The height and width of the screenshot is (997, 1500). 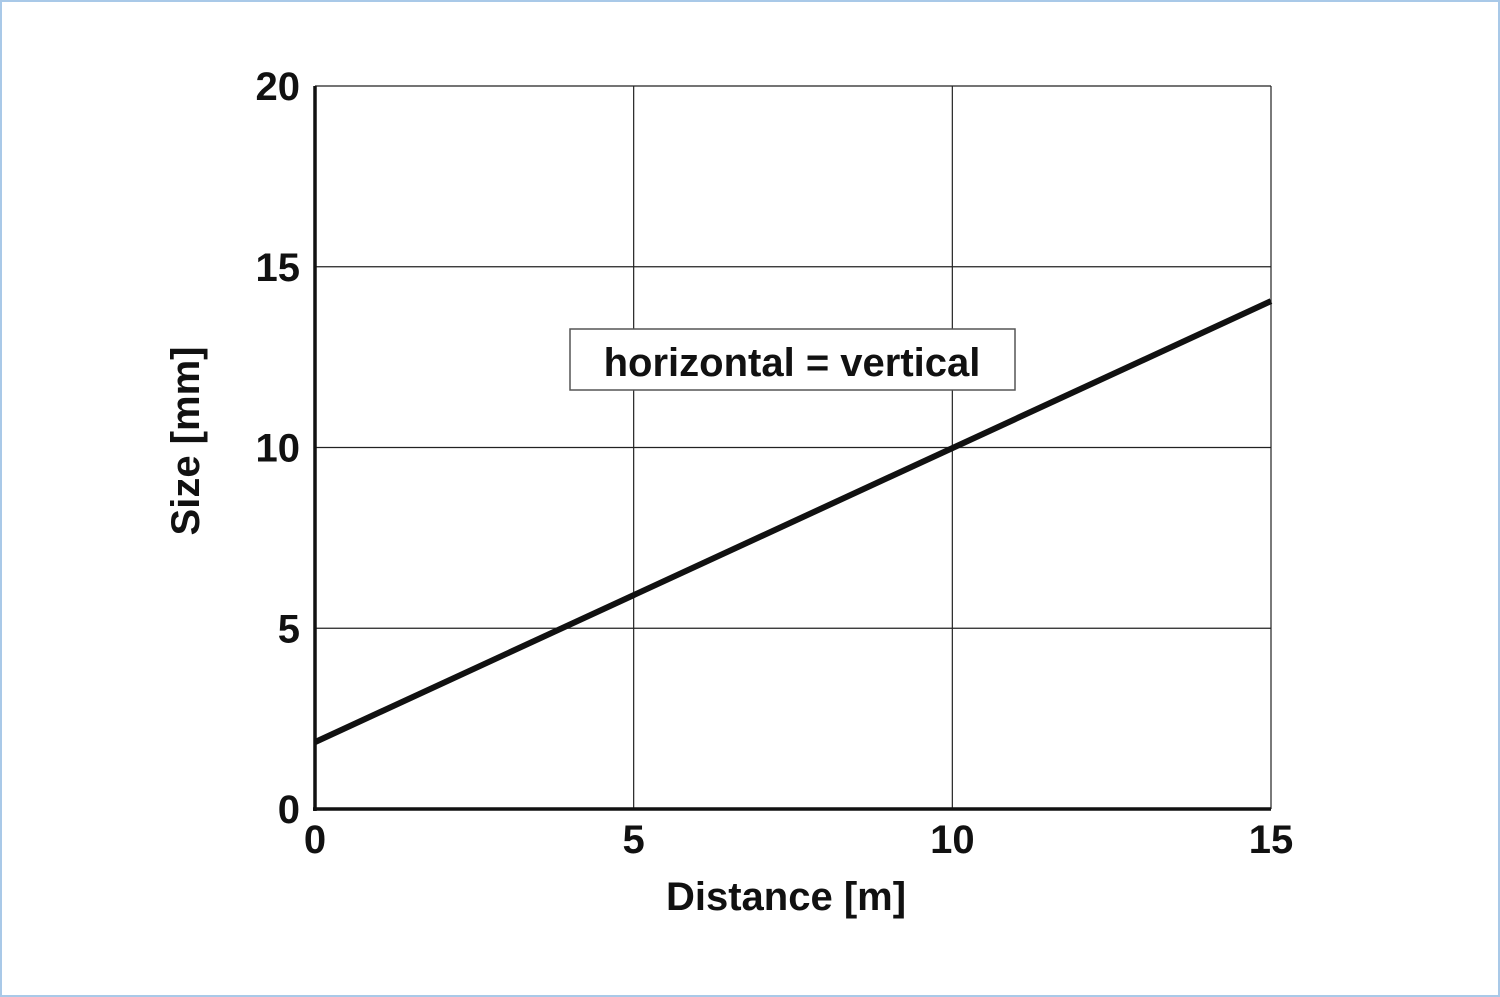 What do you see at coordinates (315, 840) in the screenshot?
I see `x-tick-label: 0` at bounding box center [315, 840].